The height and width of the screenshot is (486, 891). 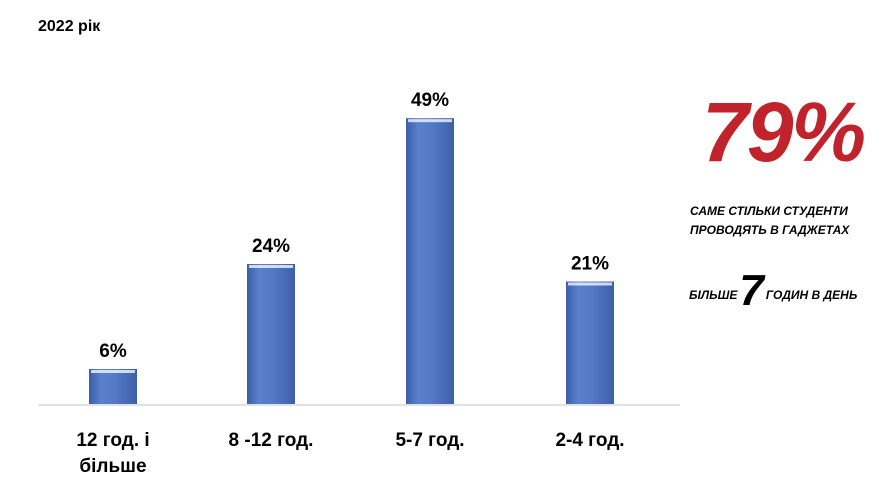 What do you see at coordinates (769, 211) in the screenshot?
I see `callout-line1: САМЕ СТІЛЬКИ СТУДЕНТИ` at bounding box center [769, 211].